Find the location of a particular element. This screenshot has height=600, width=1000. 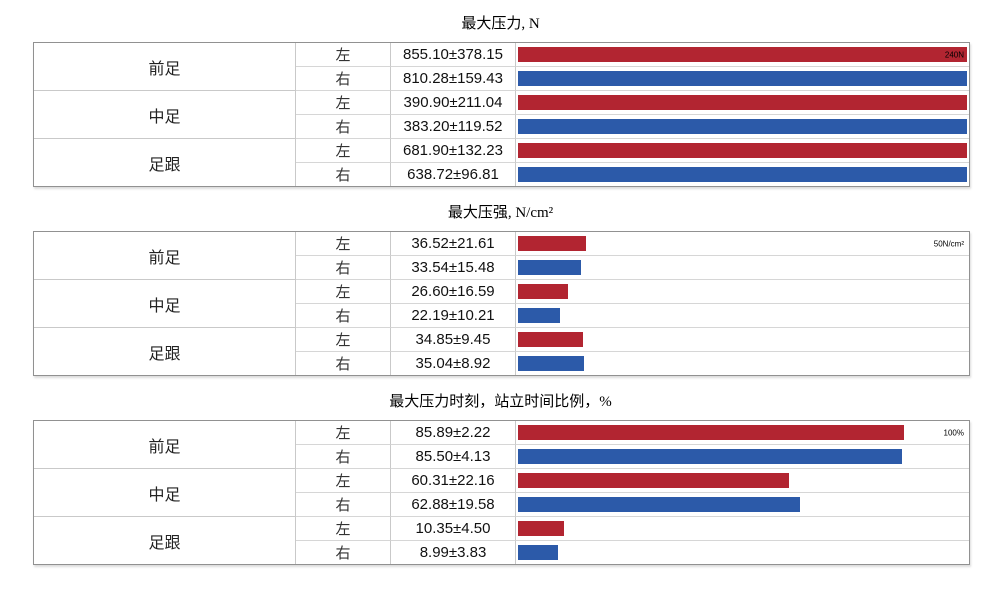

chart-title-max-pressure-intensity: 最大压强, N/cm² is located at coordinates (500, 213).